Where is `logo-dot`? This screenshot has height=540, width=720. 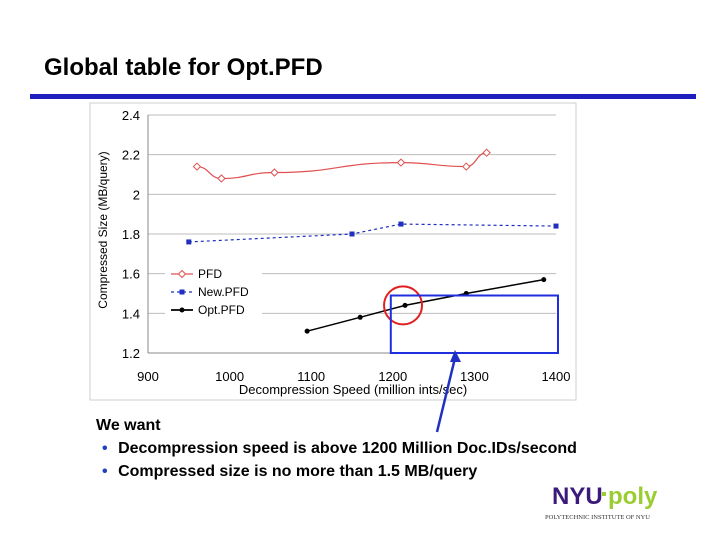 logo-dot is located at coordinates (604, 494).